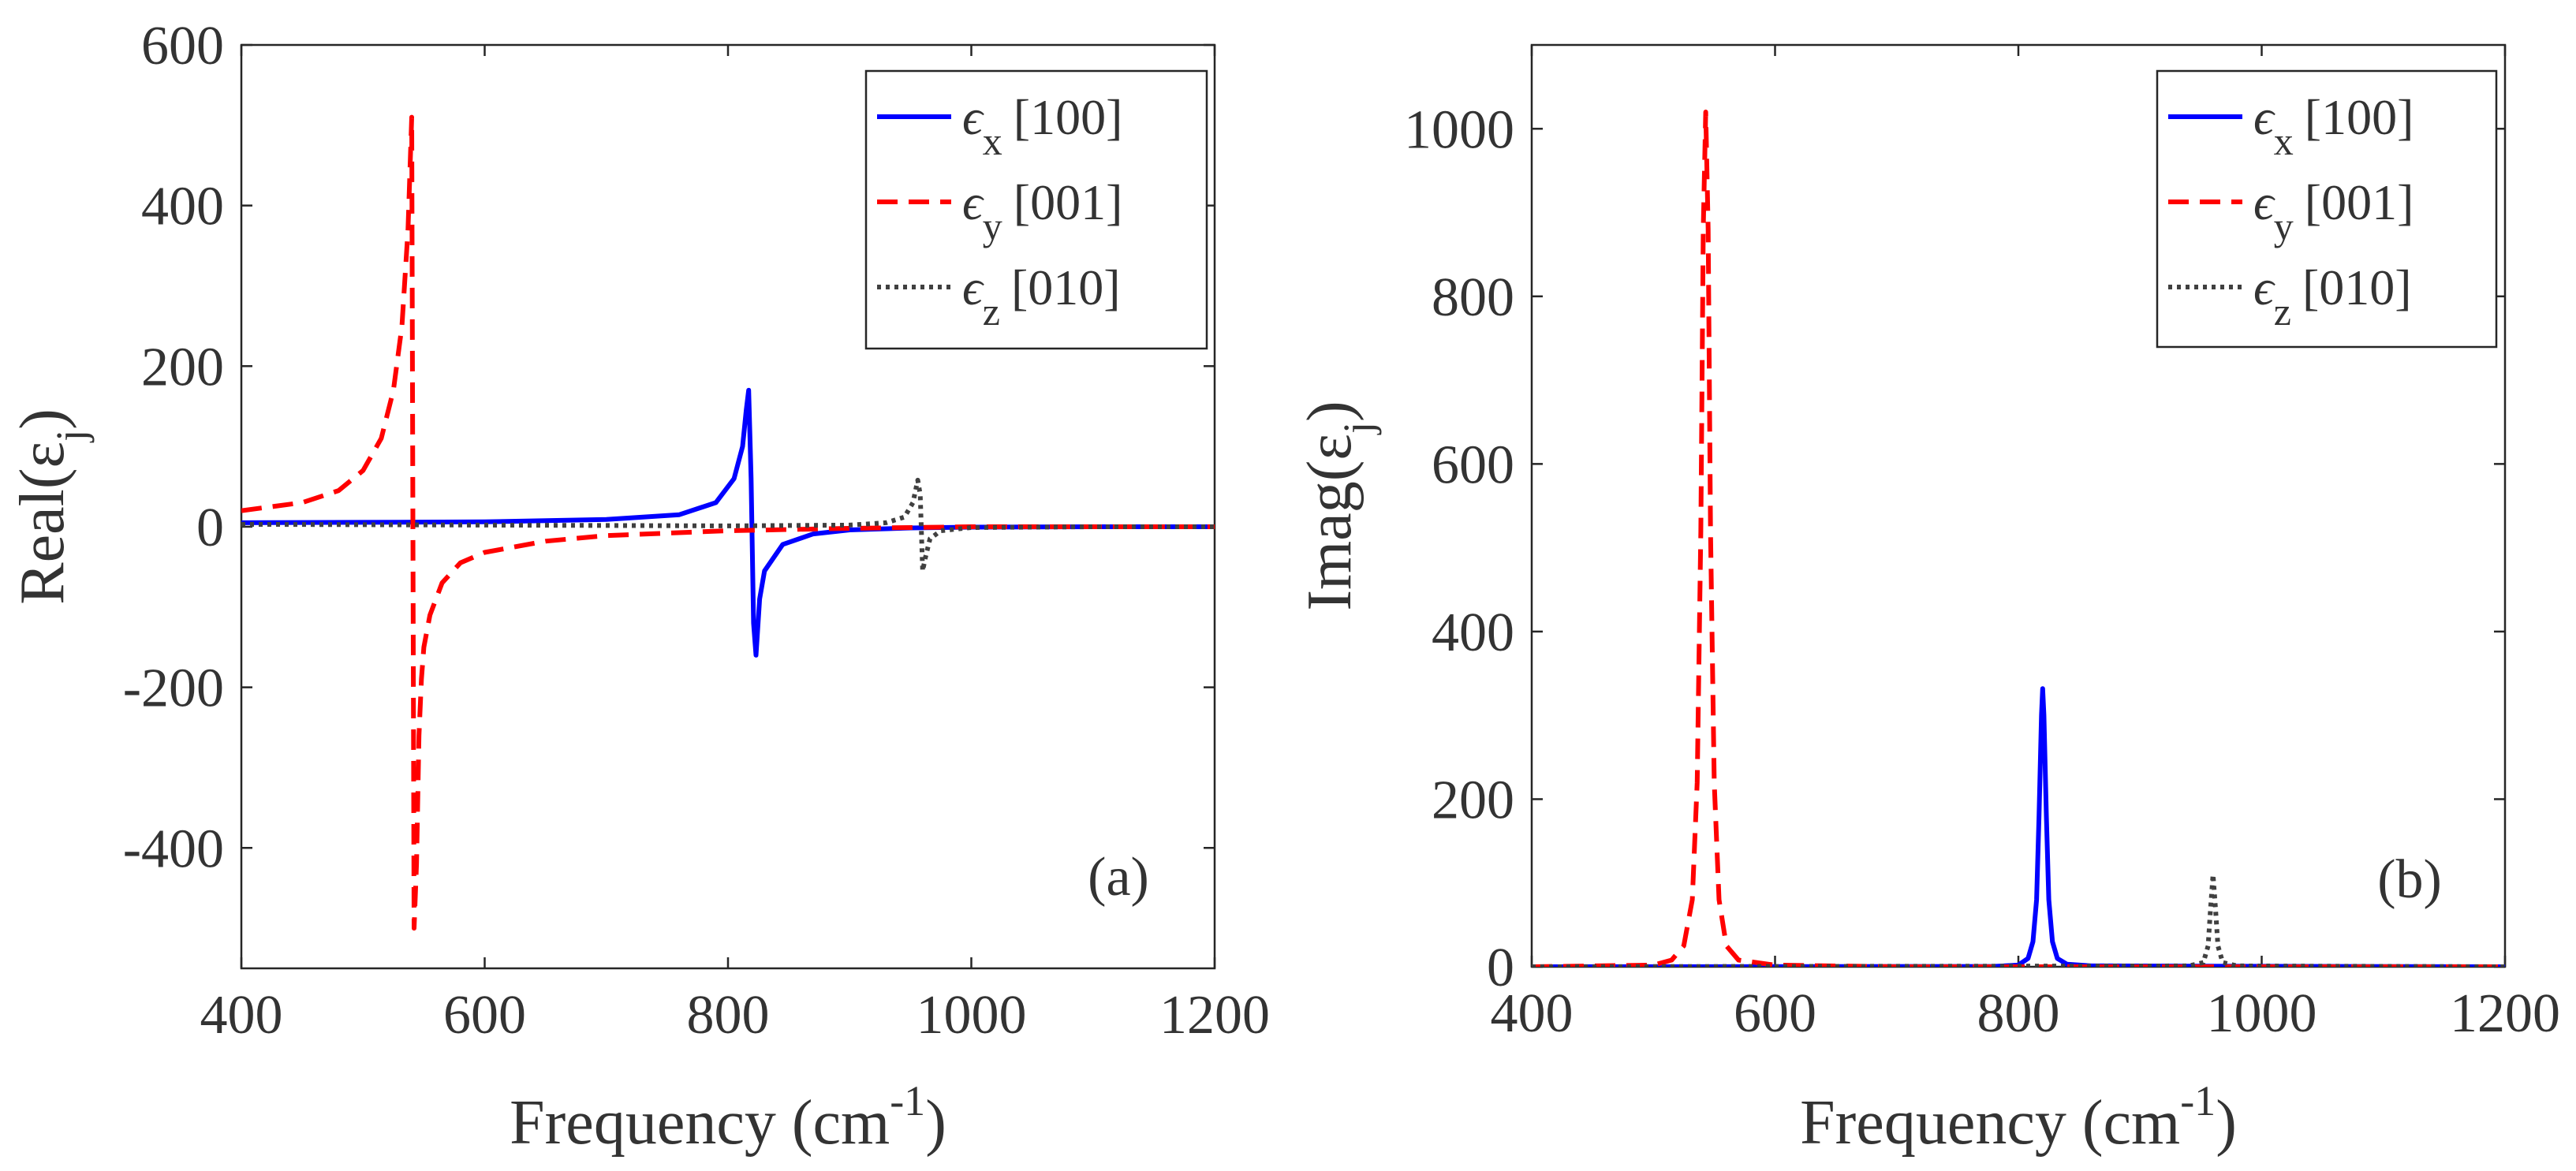  I want to click on y-tick-label: 1000, so click(1459, 129).